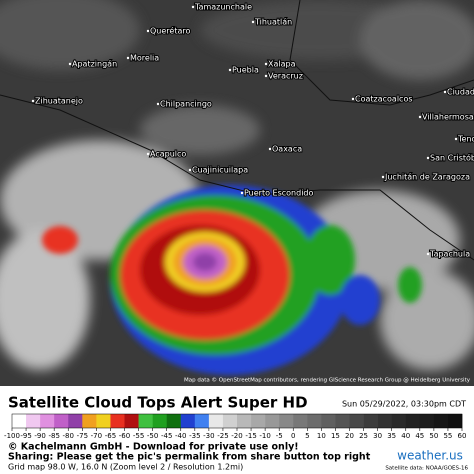 The image size is (474, 474). I want to click on legend-tick-label: -60, so click(124, 436).